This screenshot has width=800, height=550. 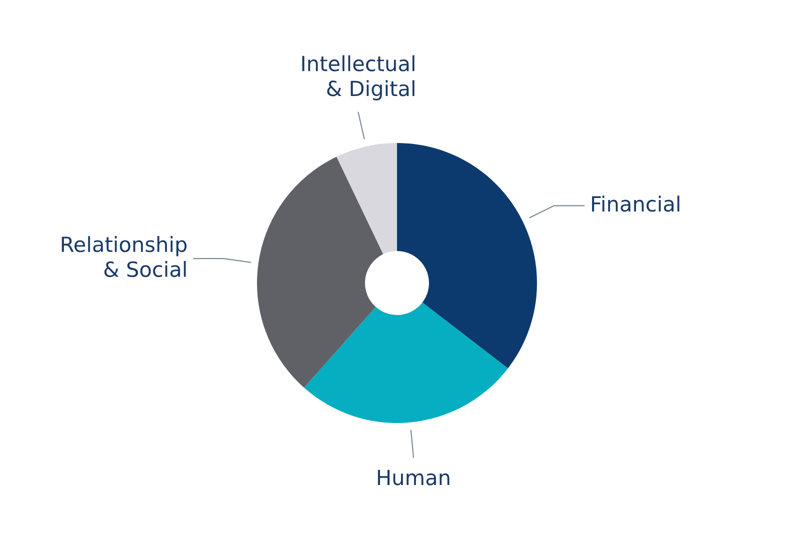 I want to click on slice-label: Human, so click(x=414, y=478).